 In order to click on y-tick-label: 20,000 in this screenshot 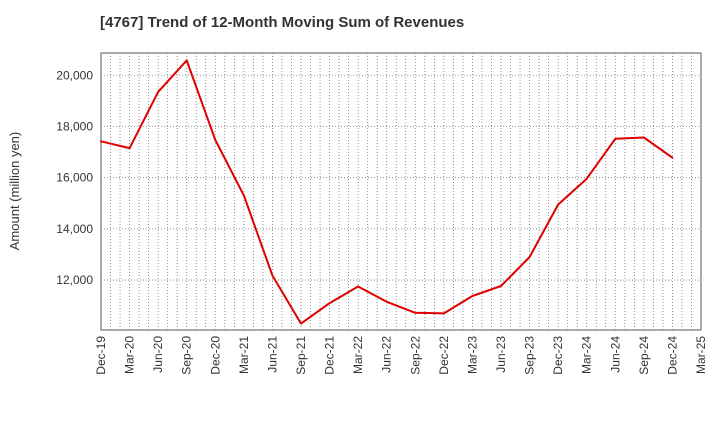, I will do `click(74, 75)`.